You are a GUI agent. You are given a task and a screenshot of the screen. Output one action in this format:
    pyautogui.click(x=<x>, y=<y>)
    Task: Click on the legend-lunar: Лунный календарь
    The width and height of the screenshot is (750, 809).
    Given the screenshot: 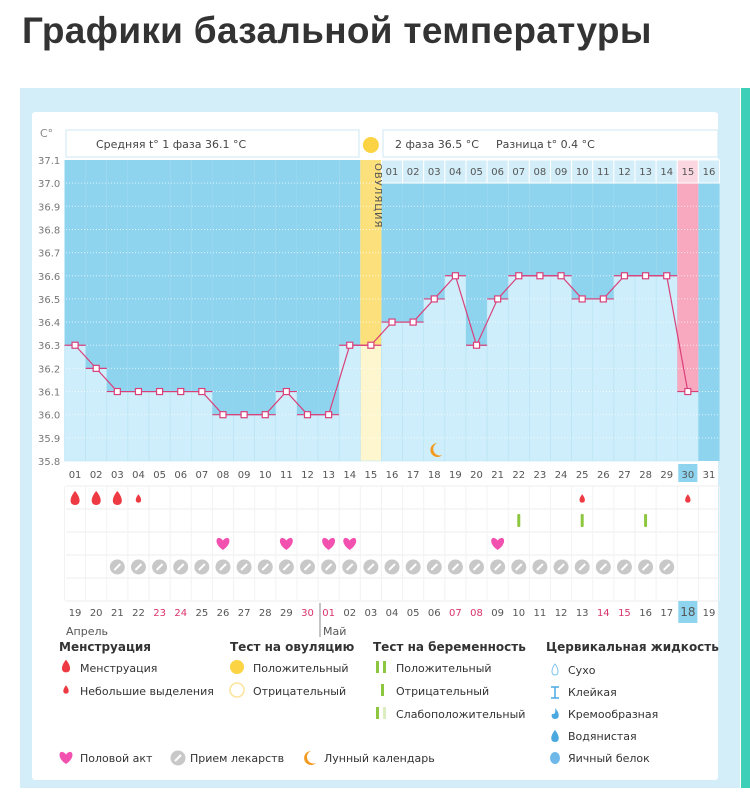 What is the action you would take?
    pyautogui.click(x=379, y=758)
    